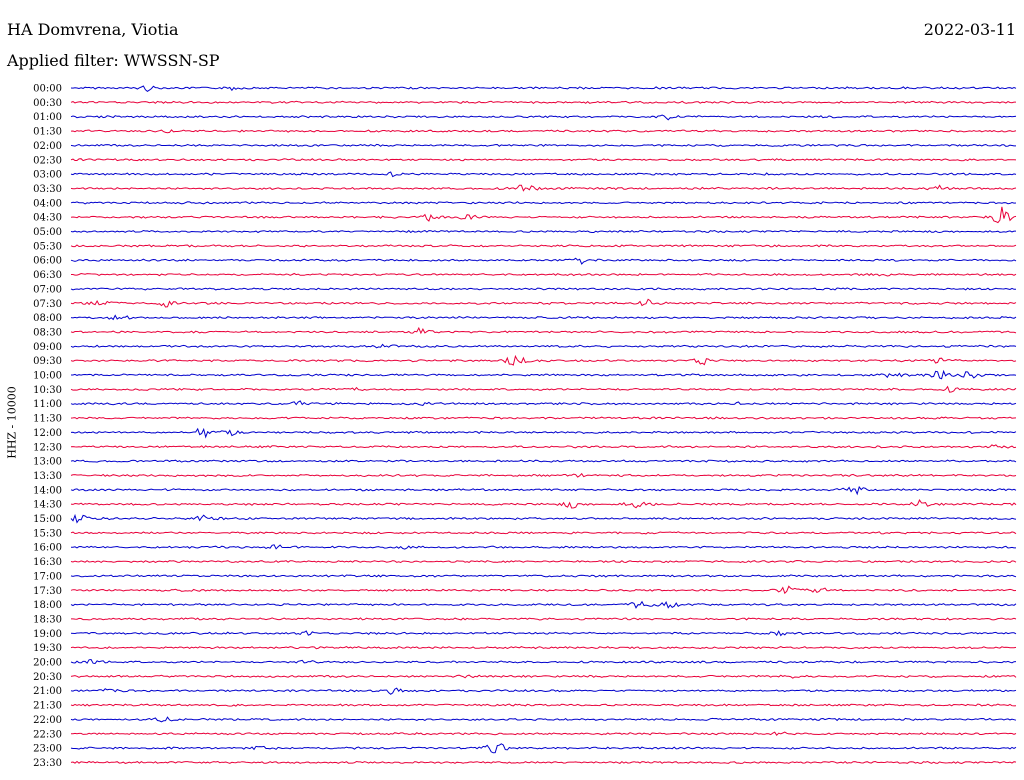 This screenshot has width=1024, height=780. I want to click on row-tick-label: 06:00, so click(47, 261).